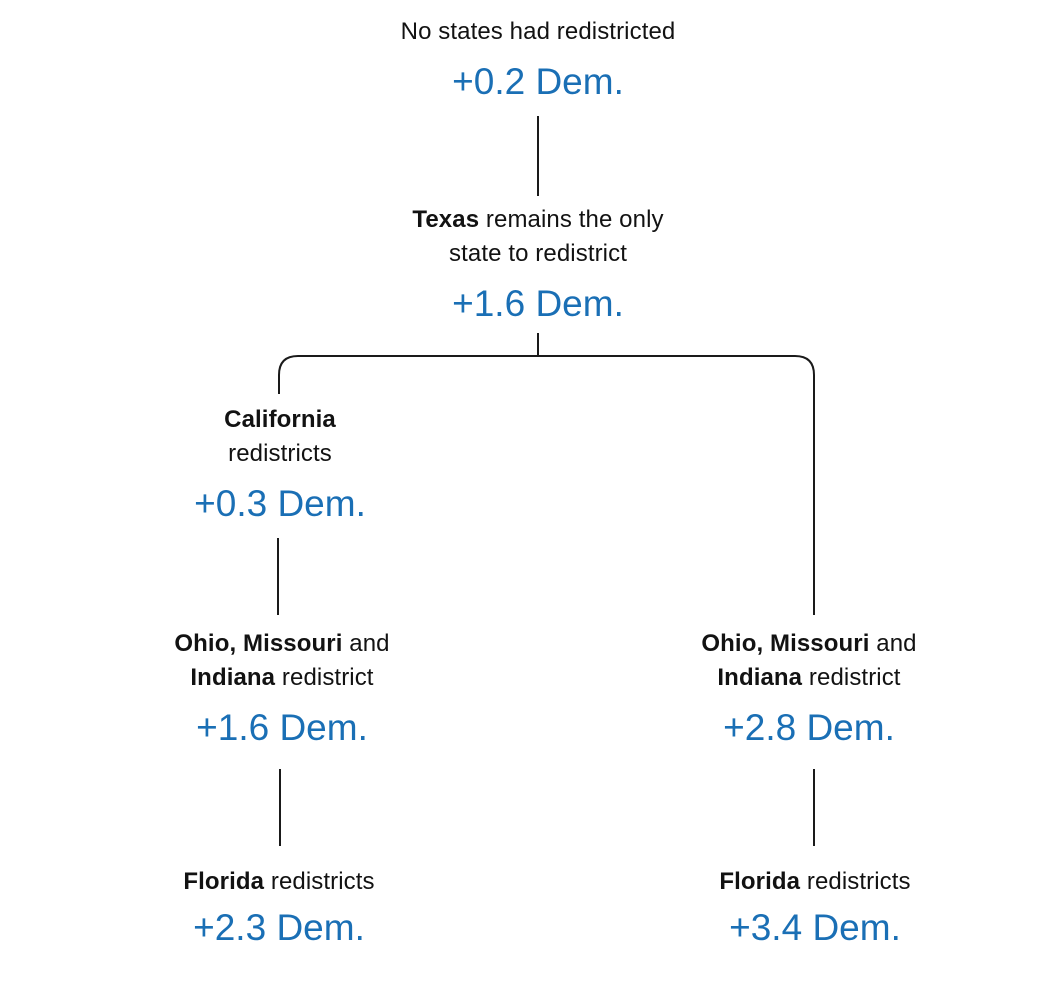 This screenshot has height=986, width=1062. Describe the element at coordinates (851, 677) in the screenshot. I see `node-omi-right-rest-2: redistrict` at that location.